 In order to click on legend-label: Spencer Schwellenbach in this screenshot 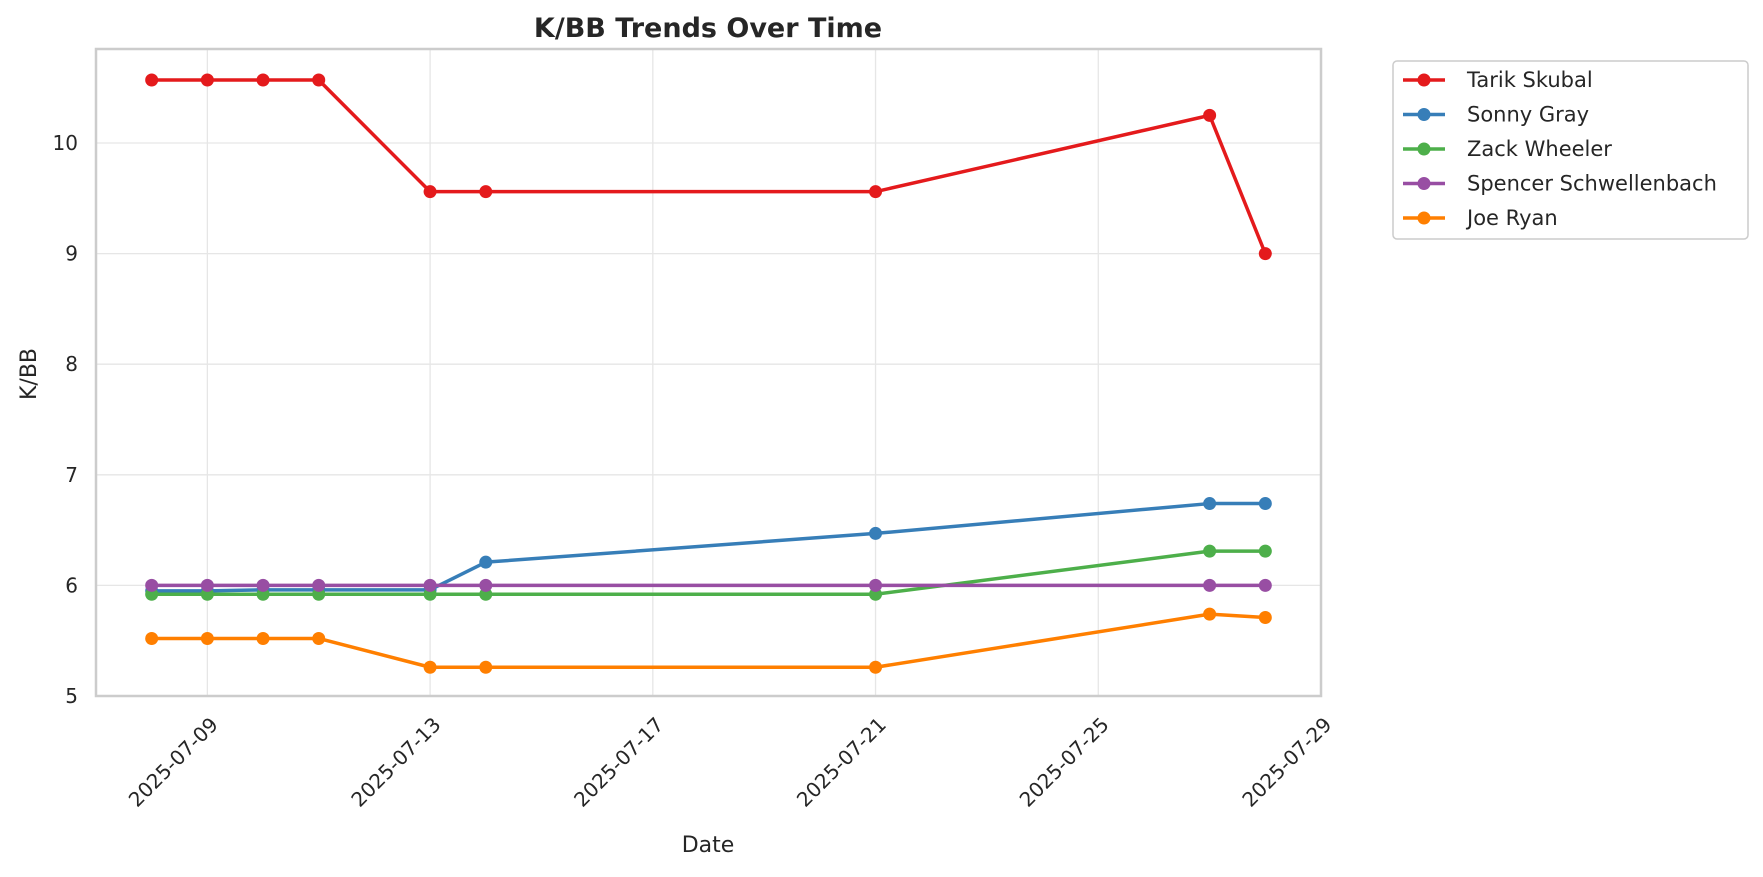, I will do `click(1592, 184)`.